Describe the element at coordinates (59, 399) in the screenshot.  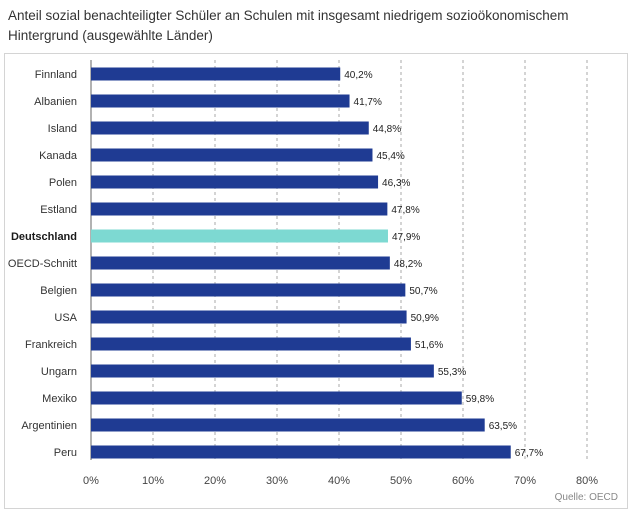
I see `category-label: Mexiko` at that location.